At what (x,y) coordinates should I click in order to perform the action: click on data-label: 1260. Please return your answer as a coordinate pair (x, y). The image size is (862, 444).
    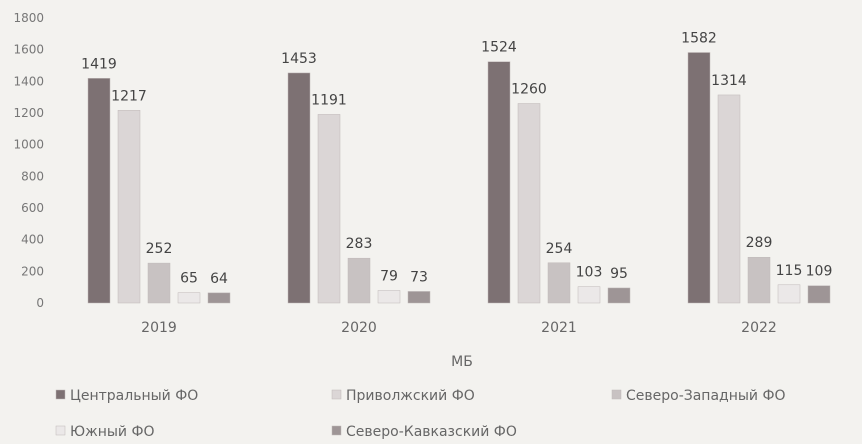
    Looking at the image, I should click on (529, 90).